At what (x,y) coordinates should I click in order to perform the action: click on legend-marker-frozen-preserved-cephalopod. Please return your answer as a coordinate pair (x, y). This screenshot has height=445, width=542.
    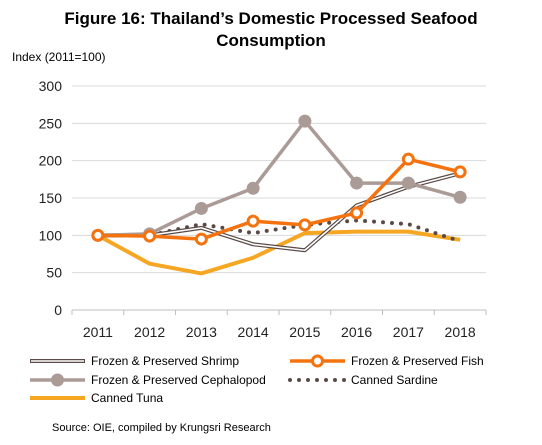
    Looking at the image, I should click on (57, 380).